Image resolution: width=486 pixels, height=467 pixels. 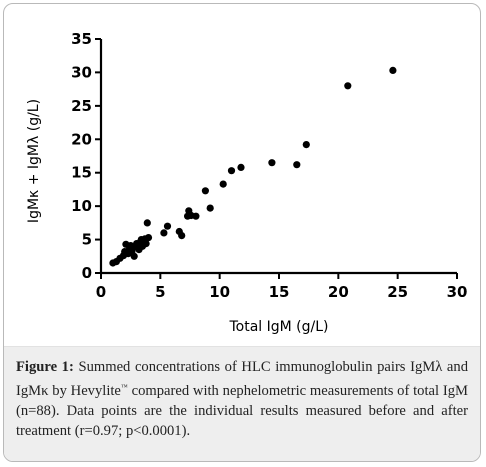 I want to click on y-tick-label: 5, so click(x=87, y=240).